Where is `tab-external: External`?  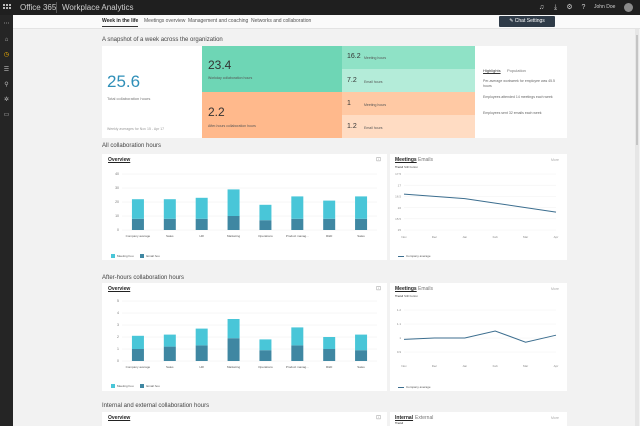 tab-external: External is located at coordinates (424, 418).